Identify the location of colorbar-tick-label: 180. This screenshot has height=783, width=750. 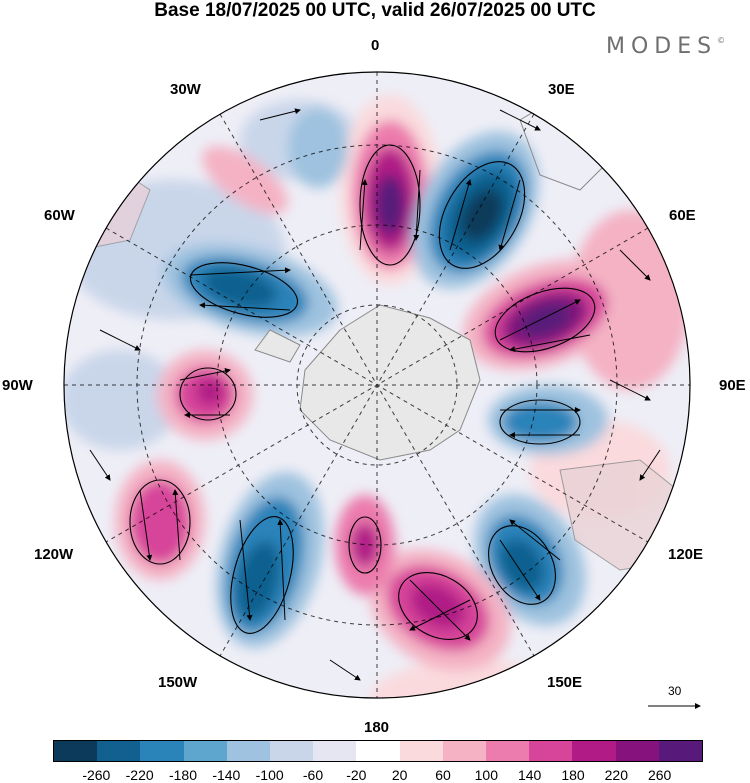
(573, 775).